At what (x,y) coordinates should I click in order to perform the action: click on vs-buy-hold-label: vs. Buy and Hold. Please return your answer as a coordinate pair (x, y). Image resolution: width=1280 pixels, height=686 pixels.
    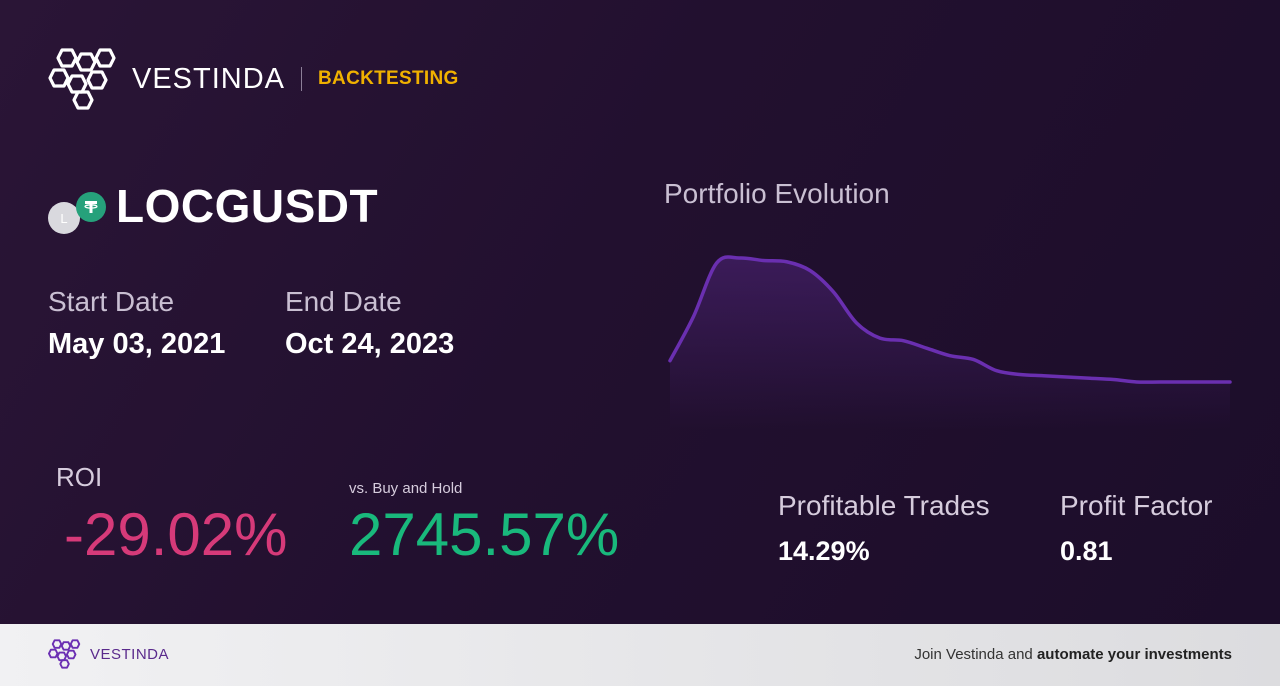
    Looking at the image, I should click on (406, 488).